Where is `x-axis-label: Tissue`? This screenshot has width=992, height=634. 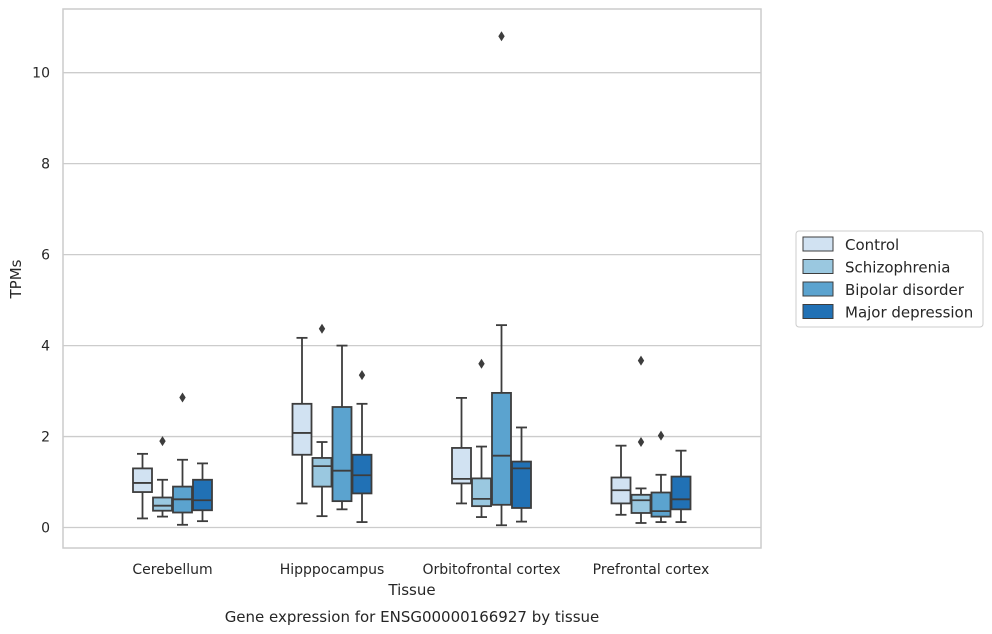
x-axis-label: Tissue is located at coordinates (411, 590).